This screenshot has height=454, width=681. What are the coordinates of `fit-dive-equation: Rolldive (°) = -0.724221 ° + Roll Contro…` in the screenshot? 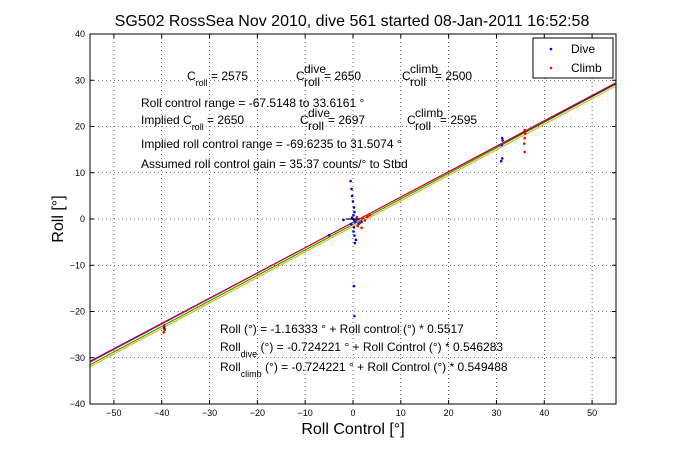 It's located at (361, 349).